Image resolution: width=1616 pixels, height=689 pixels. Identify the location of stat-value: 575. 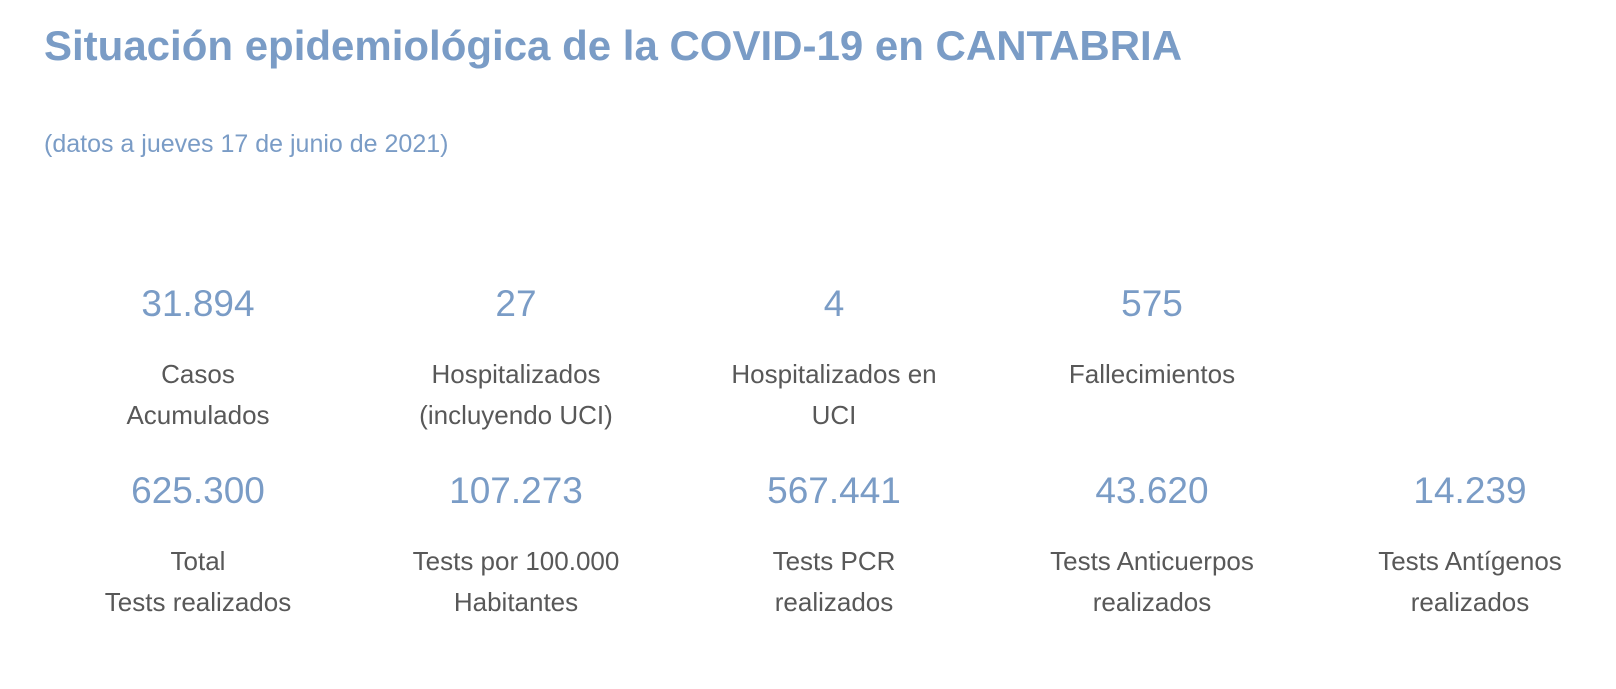
(1152, 303).